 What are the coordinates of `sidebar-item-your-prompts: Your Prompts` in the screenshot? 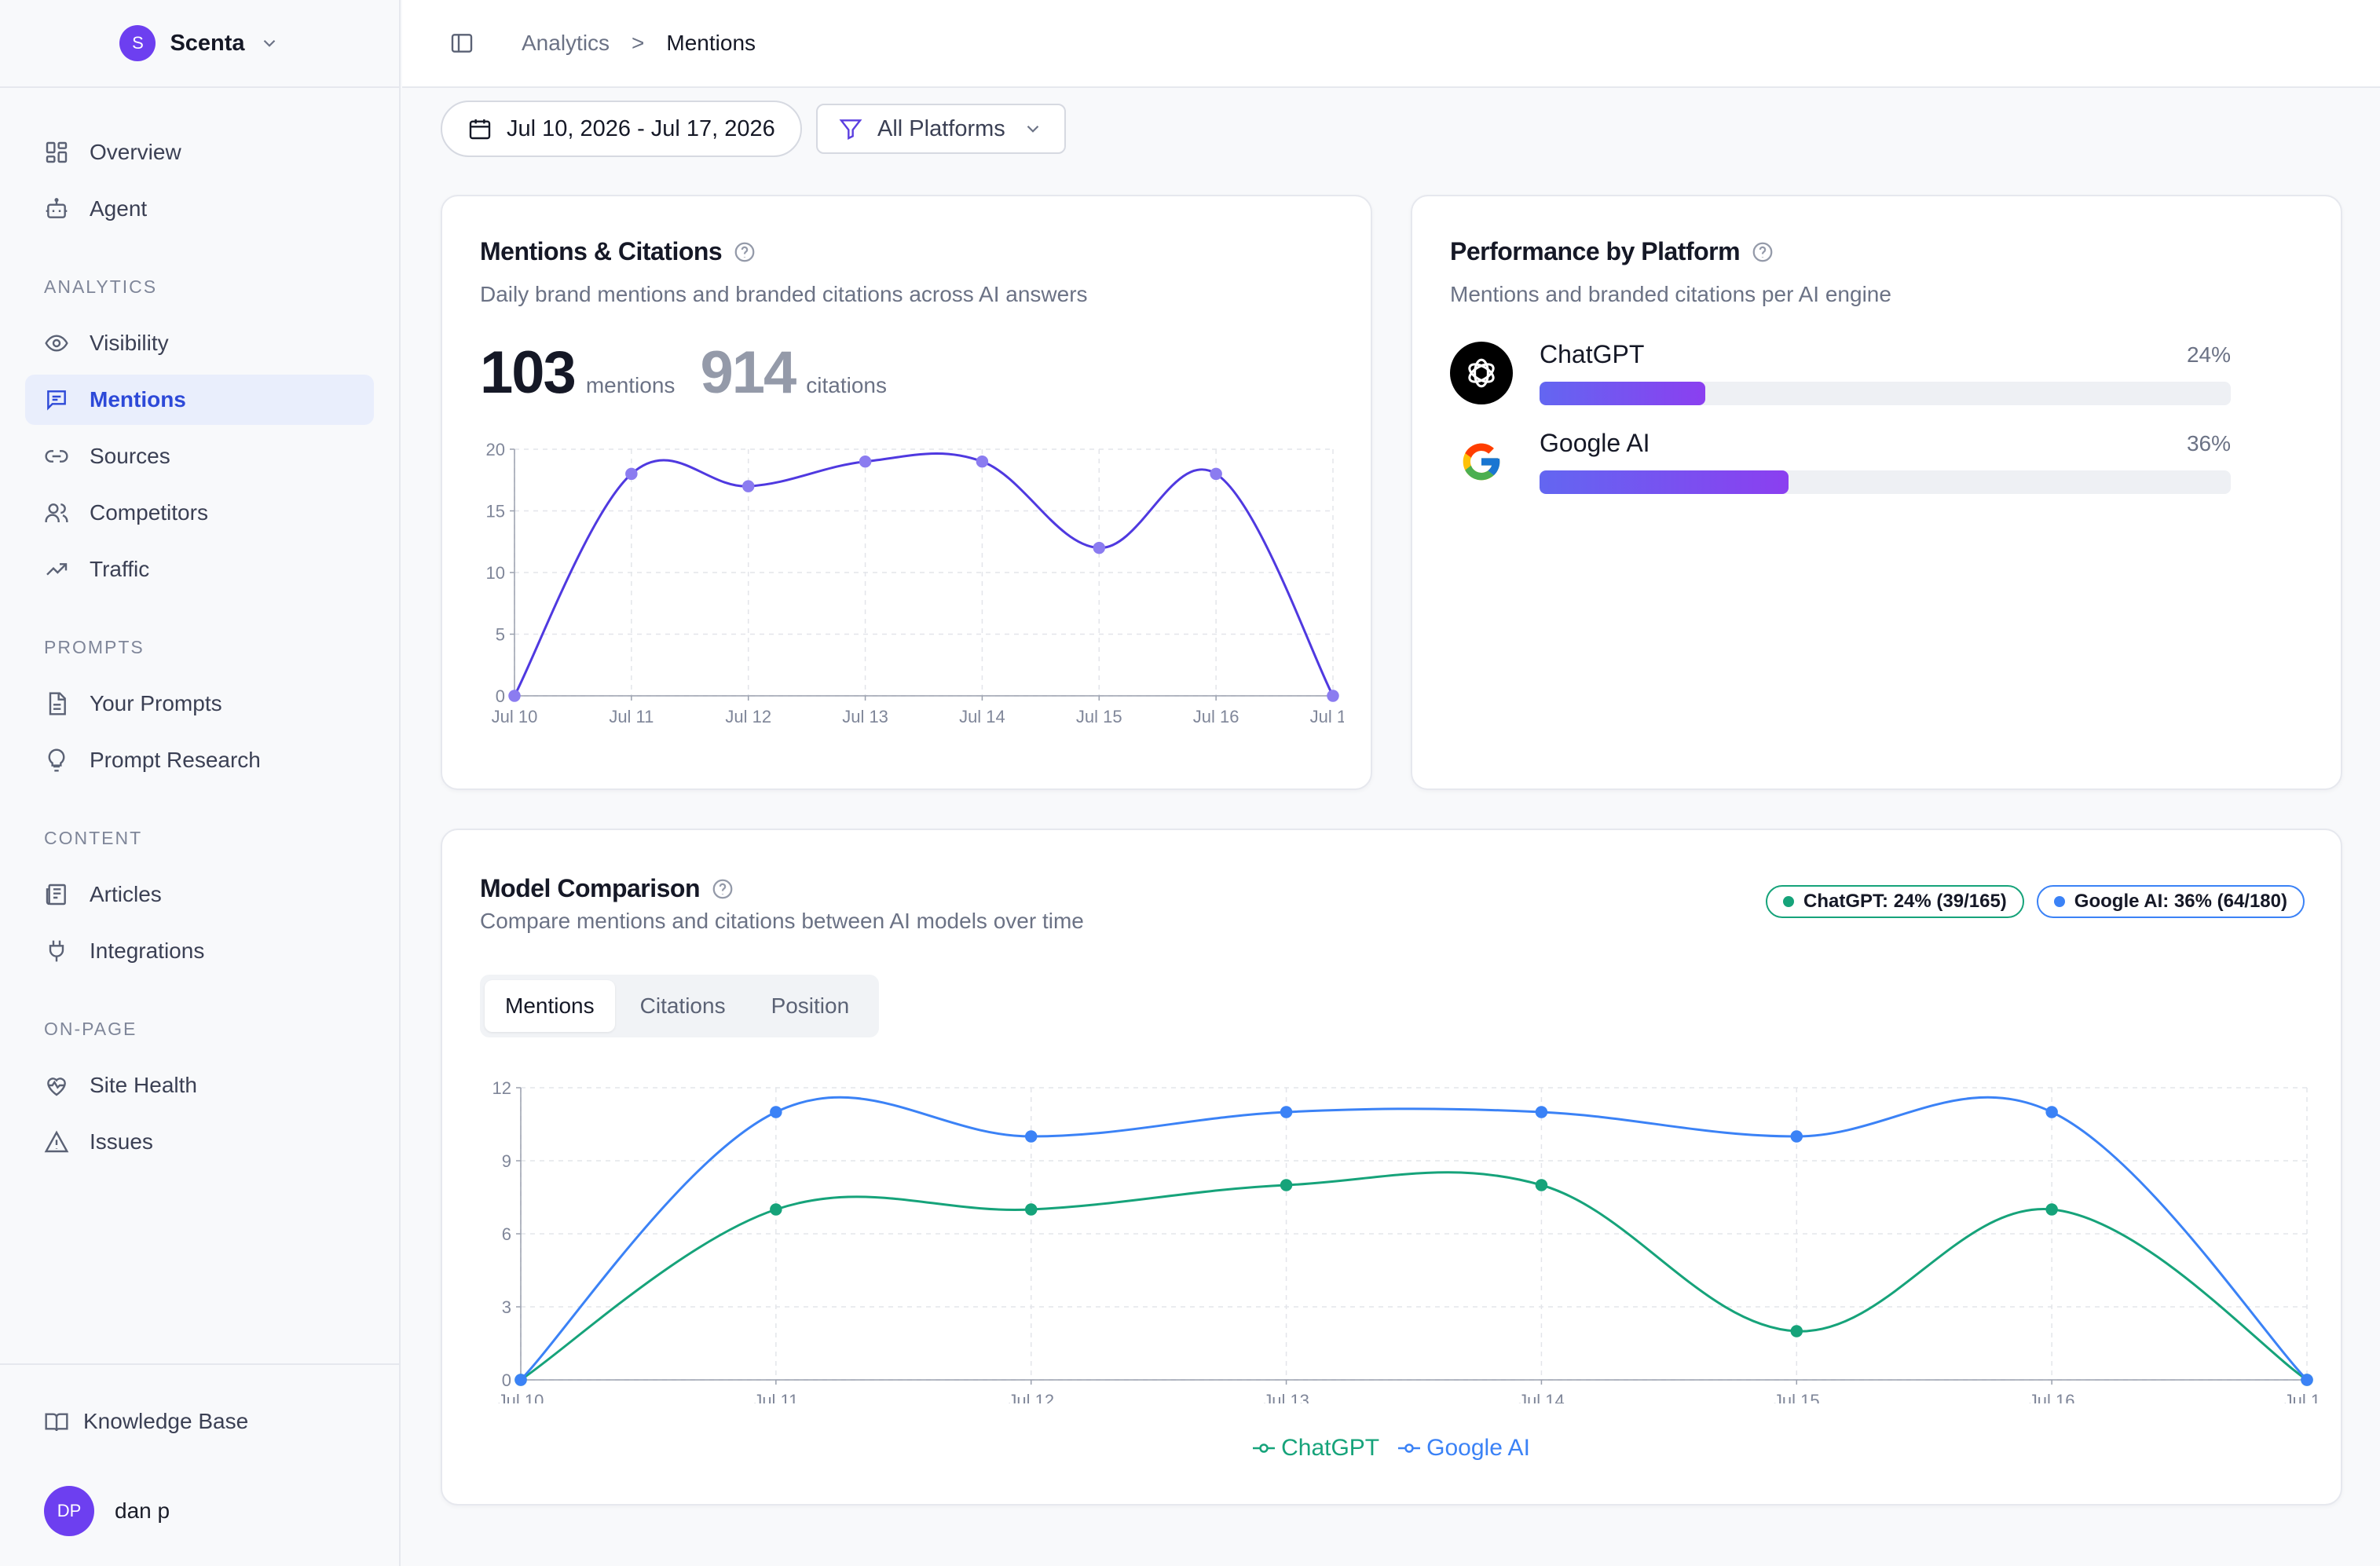 It's located at (199, 704).